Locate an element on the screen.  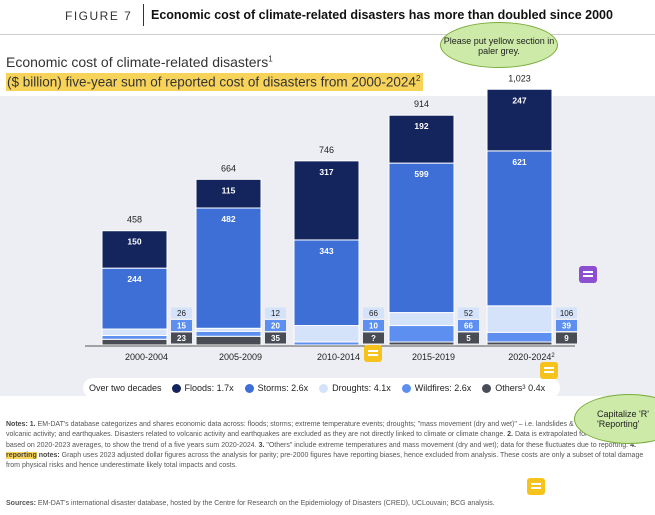
small-series-label-others: 5 is located at coordinates (468, 338).